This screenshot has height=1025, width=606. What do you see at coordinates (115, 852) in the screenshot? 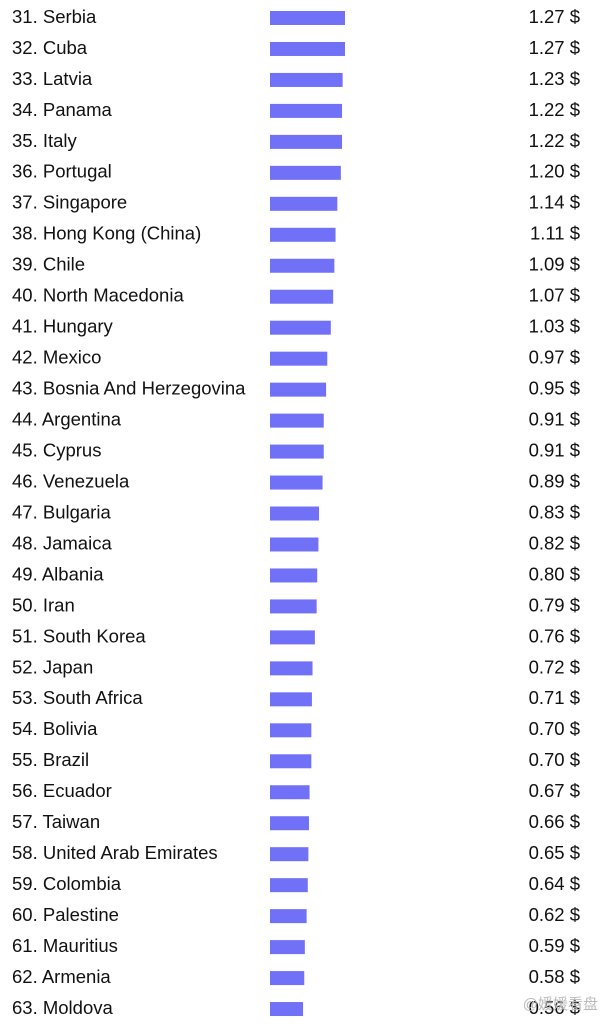
I see `category-label: 58. United Arab Emirates` at bounding box center [115, 852].